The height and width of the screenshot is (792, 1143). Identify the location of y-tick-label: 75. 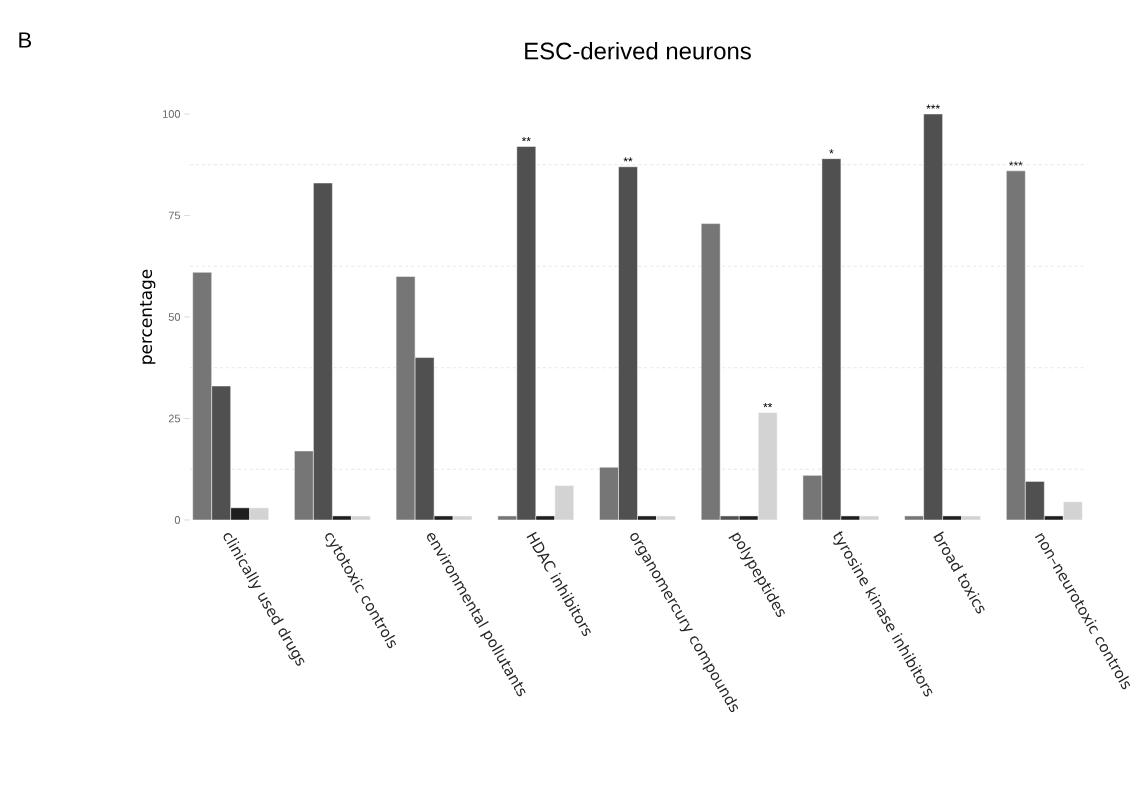
(174, 215).